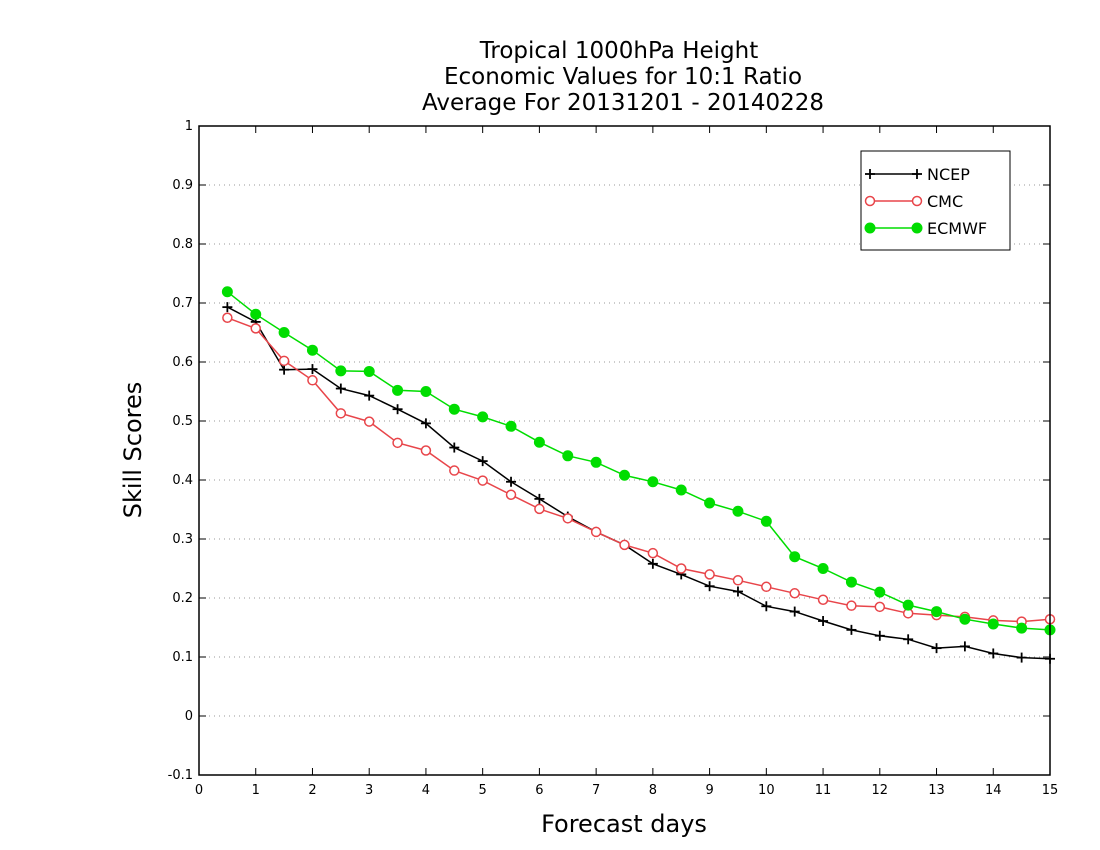 The height and width of the screenshot is (850, 1100). I want to click on x-axis-label: Forecast days, so click(624, 824).